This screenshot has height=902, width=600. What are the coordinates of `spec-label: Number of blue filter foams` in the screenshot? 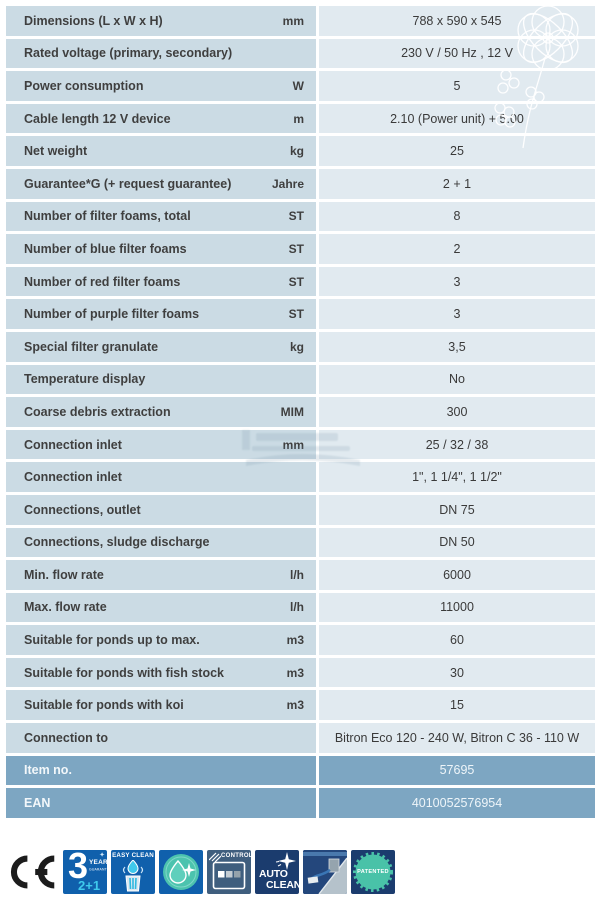 It's located at (105, 248).